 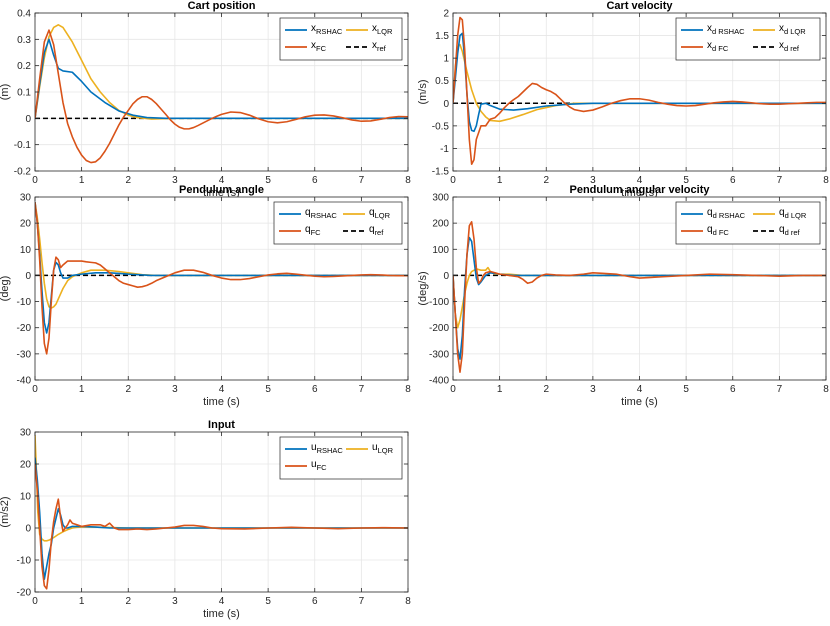 I want to click on legend-label-fc-sub: d FC, so click(x=720, y=48).